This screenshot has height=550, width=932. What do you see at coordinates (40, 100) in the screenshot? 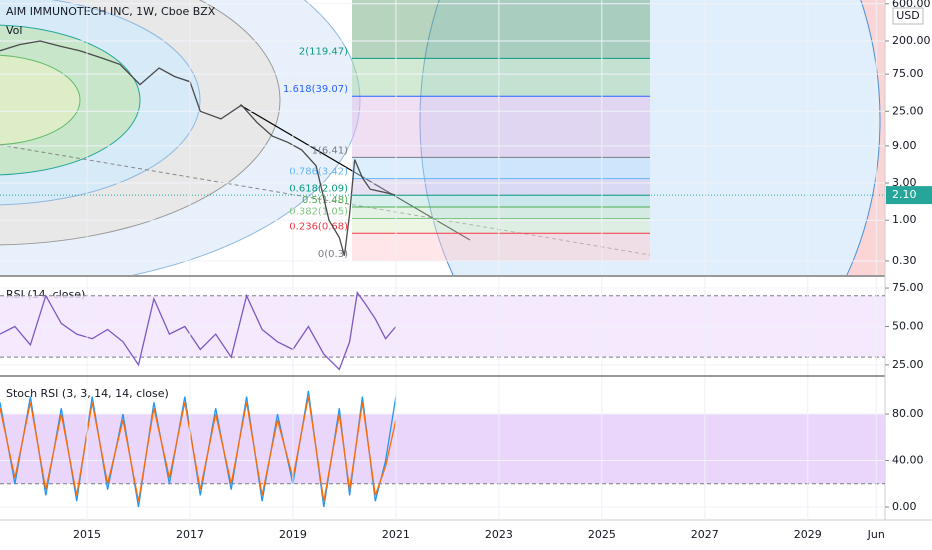
I see `fib-circle` at bounding box center [40, 100].